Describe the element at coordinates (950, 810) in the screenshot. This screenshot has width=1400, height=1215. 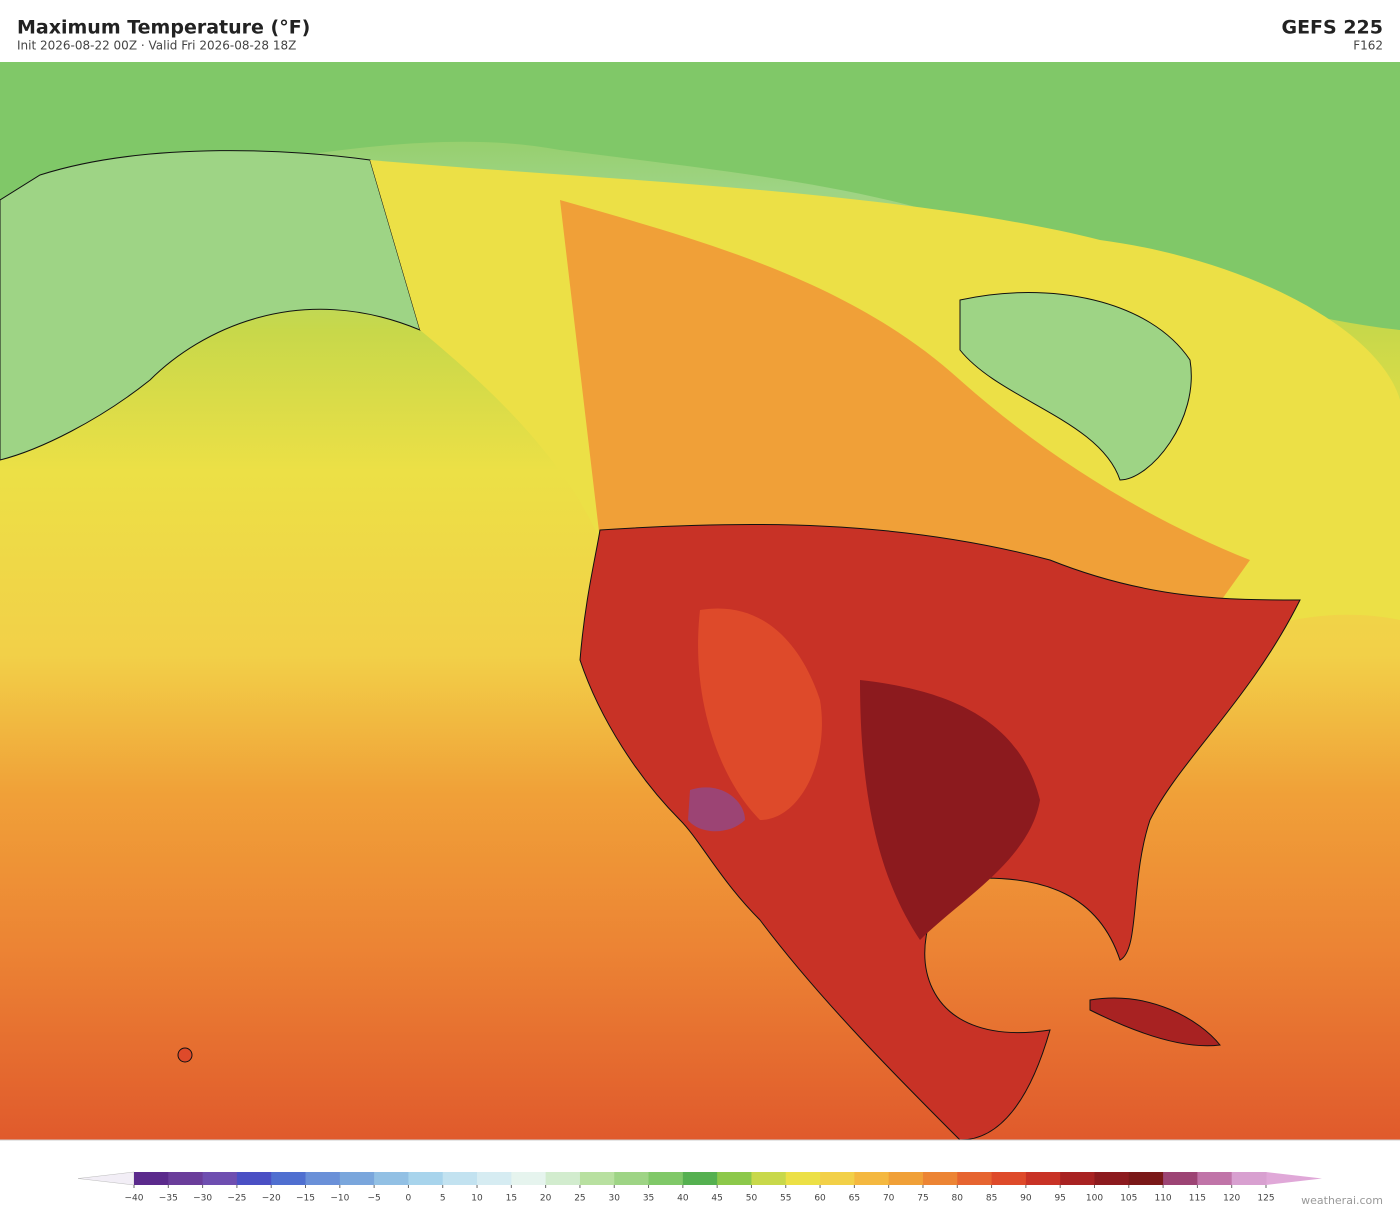
I see `heat-core` at that location.